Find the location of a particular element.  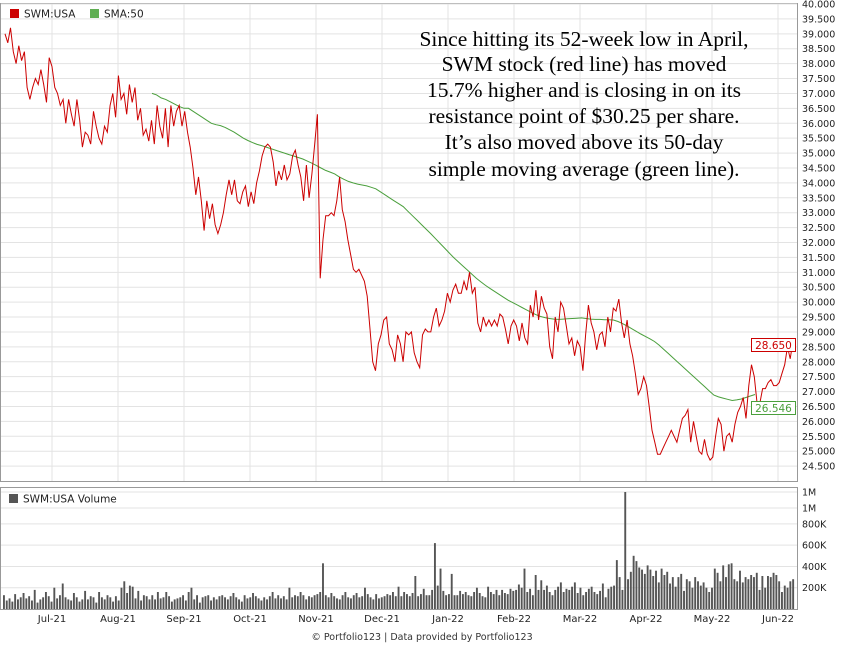

price-y-tick: 28.500 is located at coordinates (818, 347).